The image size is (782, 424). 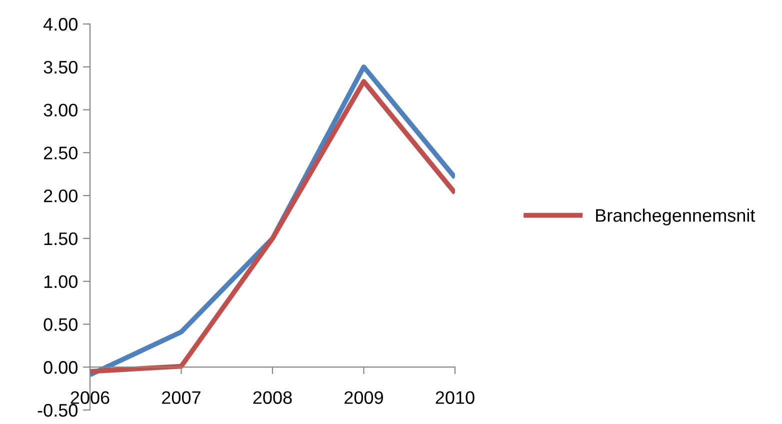 What do you see at coordinates (455, 397) in the screenshot?
I see `x-tick-label: 2010` at bounding box center [455, 397].